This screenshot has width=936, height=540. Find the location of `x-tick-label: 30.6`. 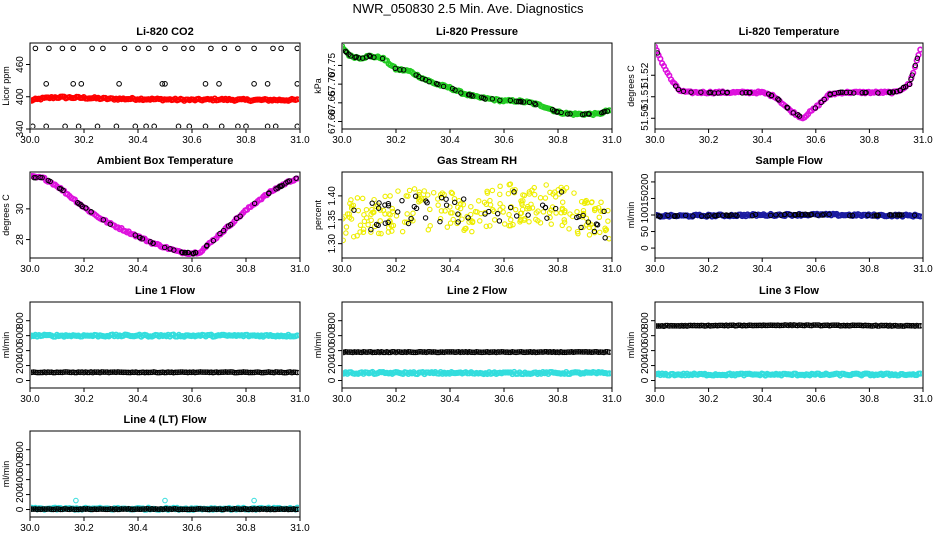

x-tick-label: 30.6 is located at coordinates (816, 140).